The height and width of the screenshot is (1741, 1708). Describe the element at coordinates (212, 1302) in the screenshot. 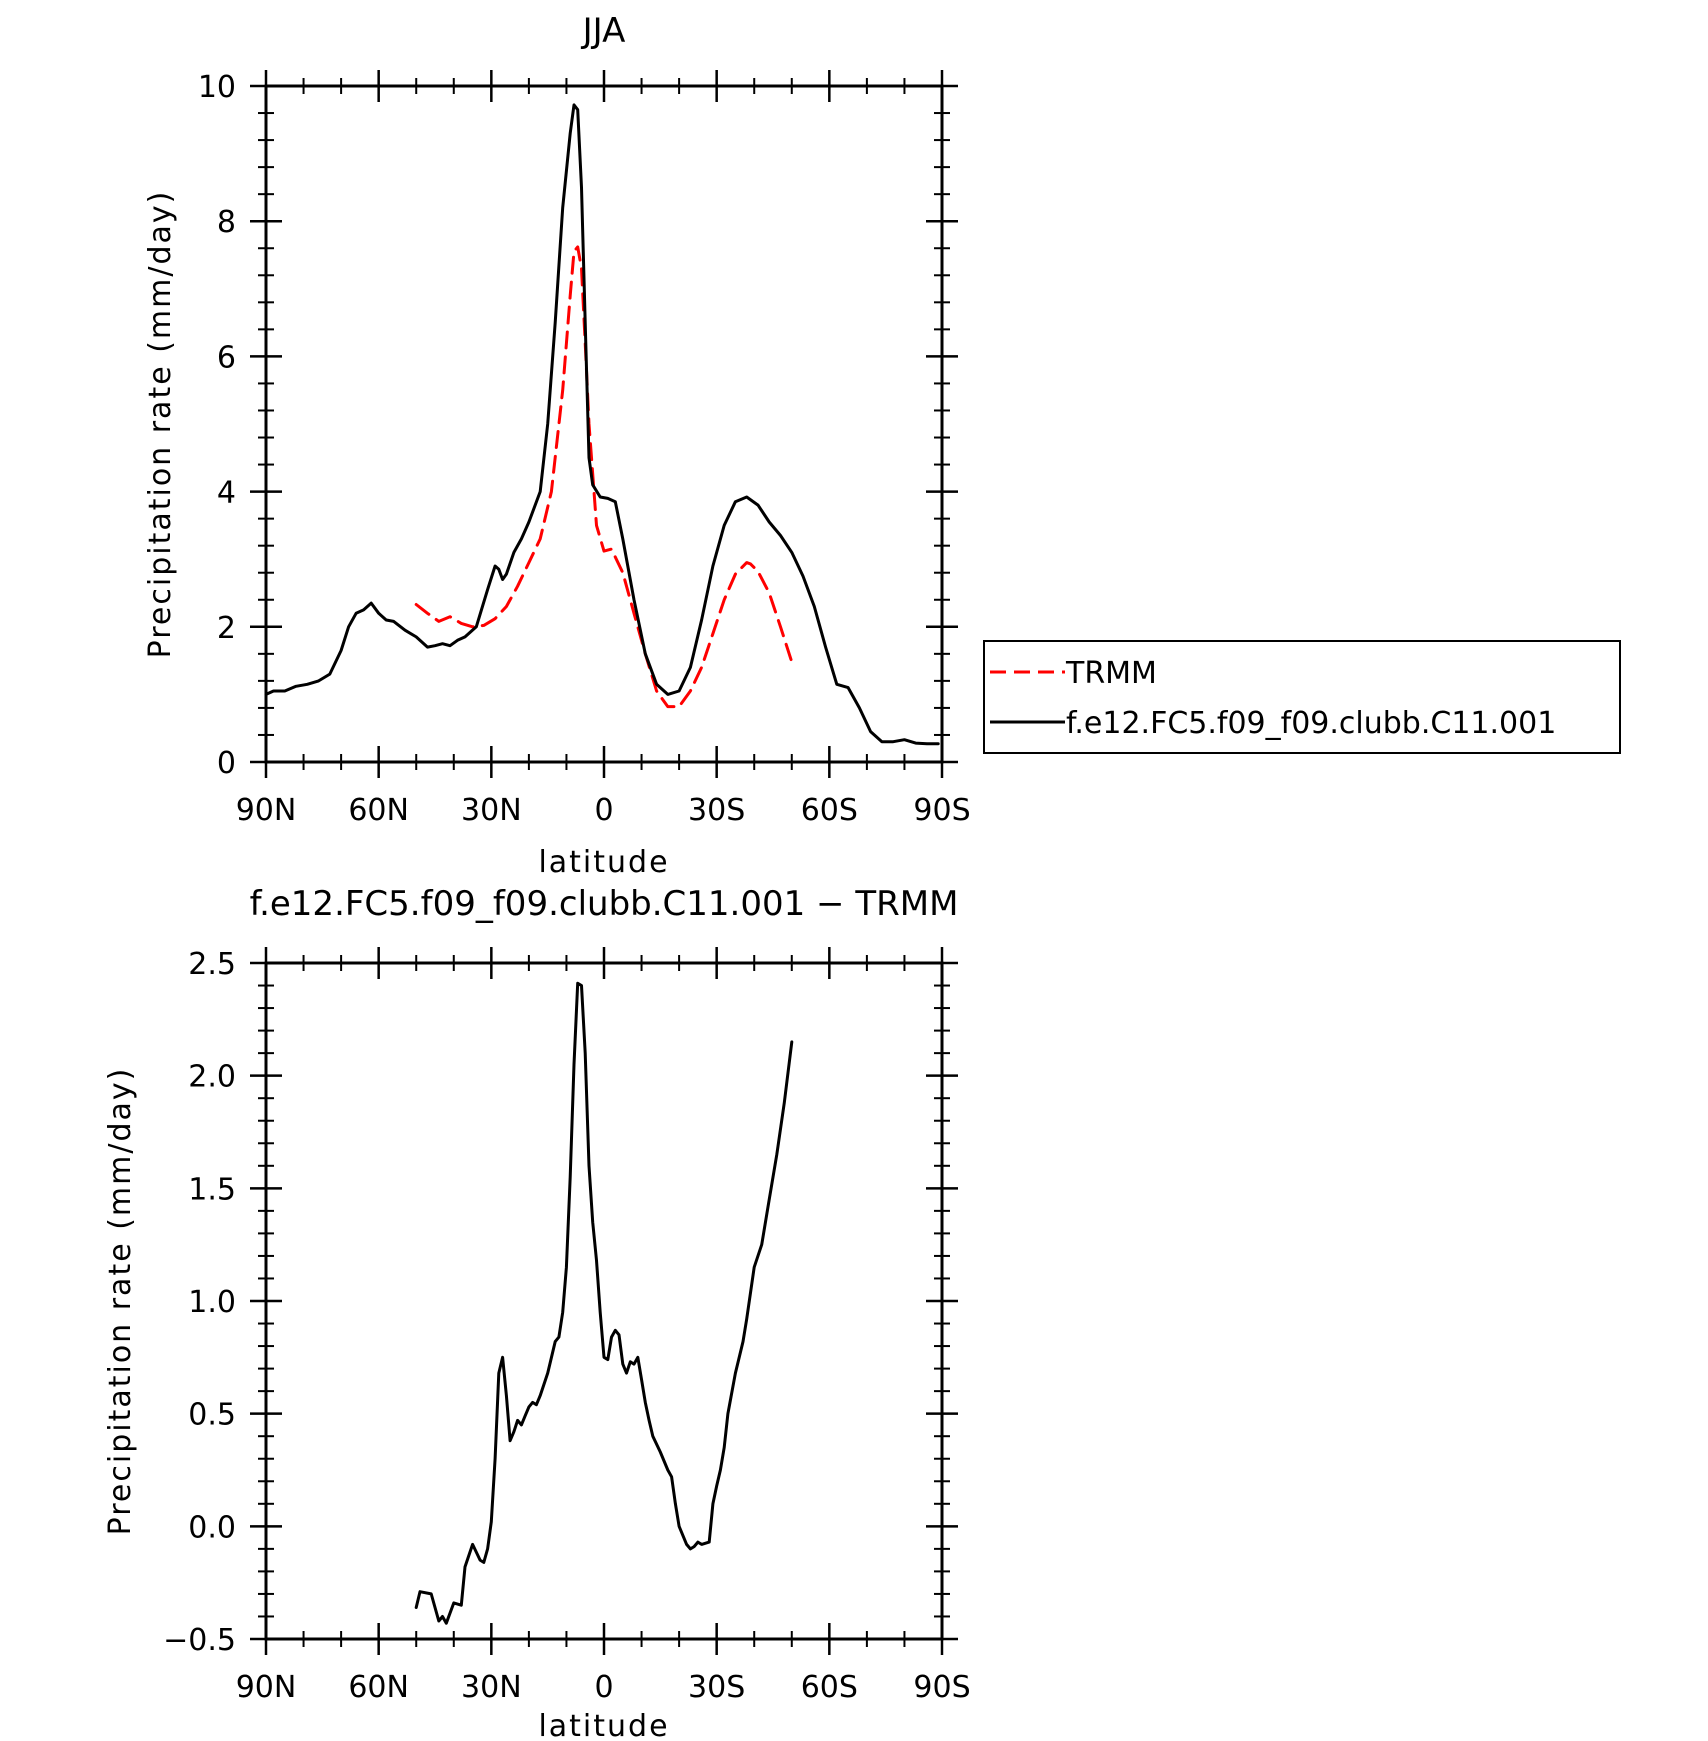

I see `y-tick-label: 1.0` at that location.